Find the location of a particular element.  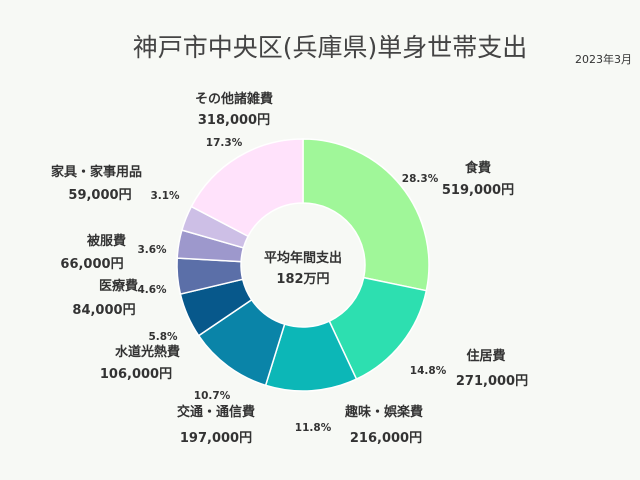

value-label-furniture: 59,000円 is located at coordinates (99, 195).